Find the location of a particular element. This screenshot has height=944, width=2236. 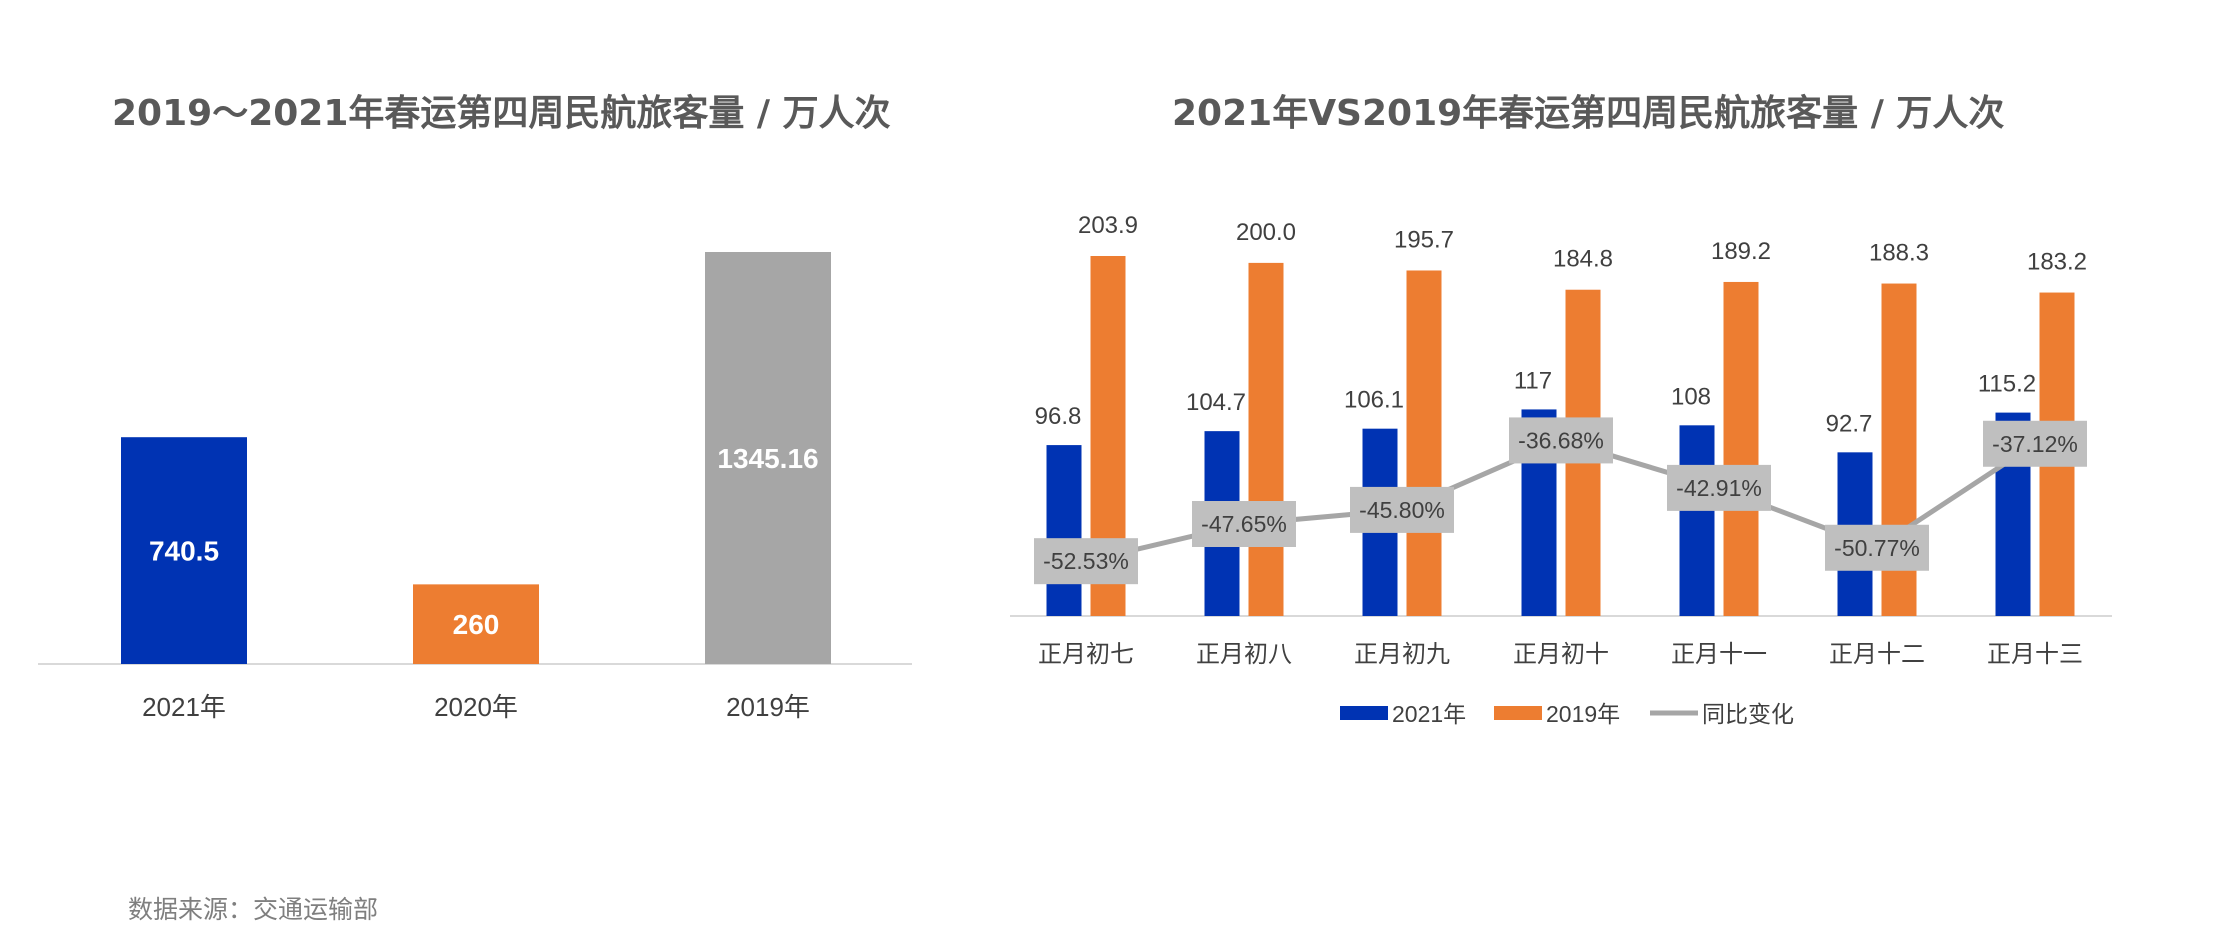

bar-2019-value-label: 184.8 is located at coordinates (1583, 259).